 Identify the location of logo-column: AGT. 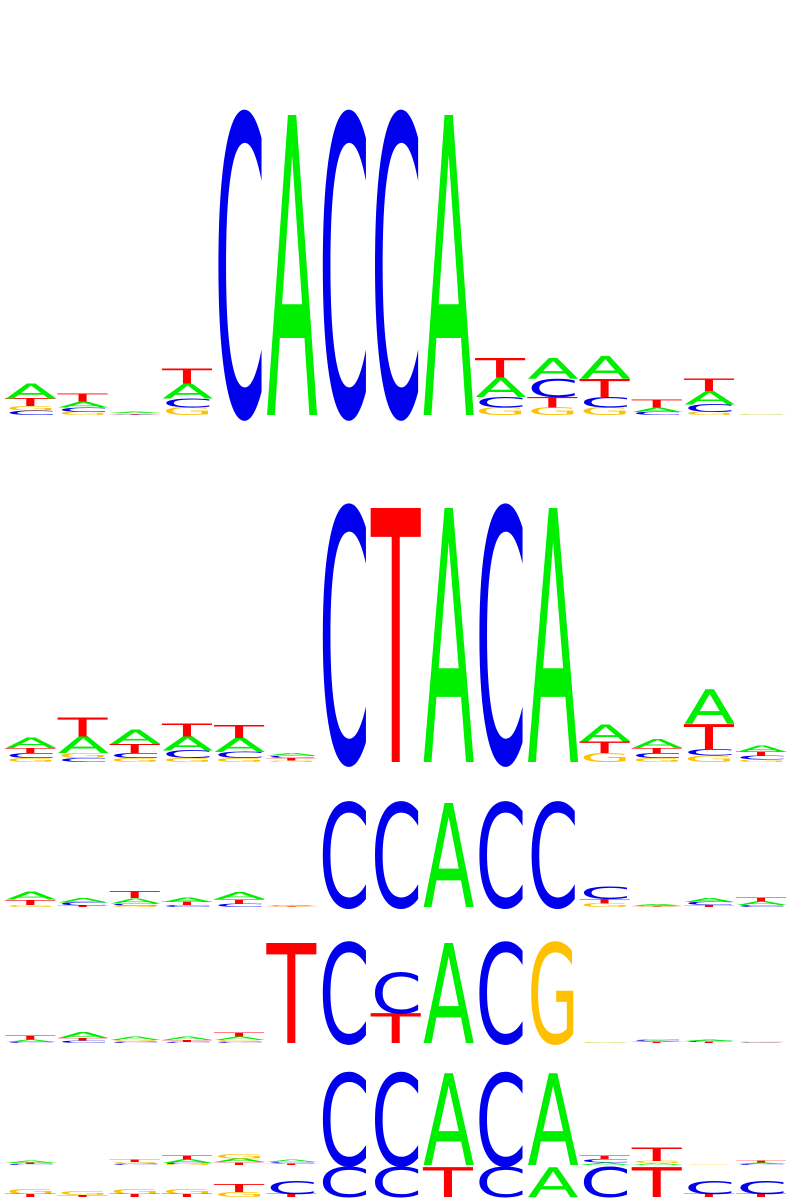
(657, 1154).